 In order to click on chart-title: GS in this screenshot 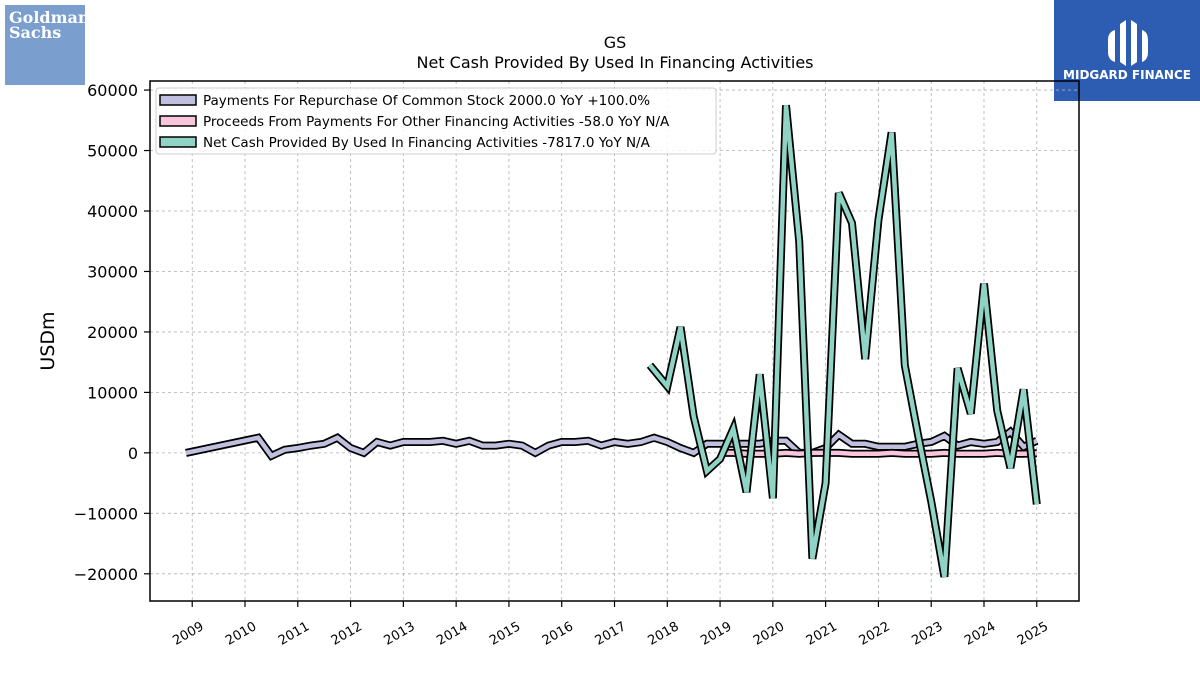, I will do `click(615, 42)`.